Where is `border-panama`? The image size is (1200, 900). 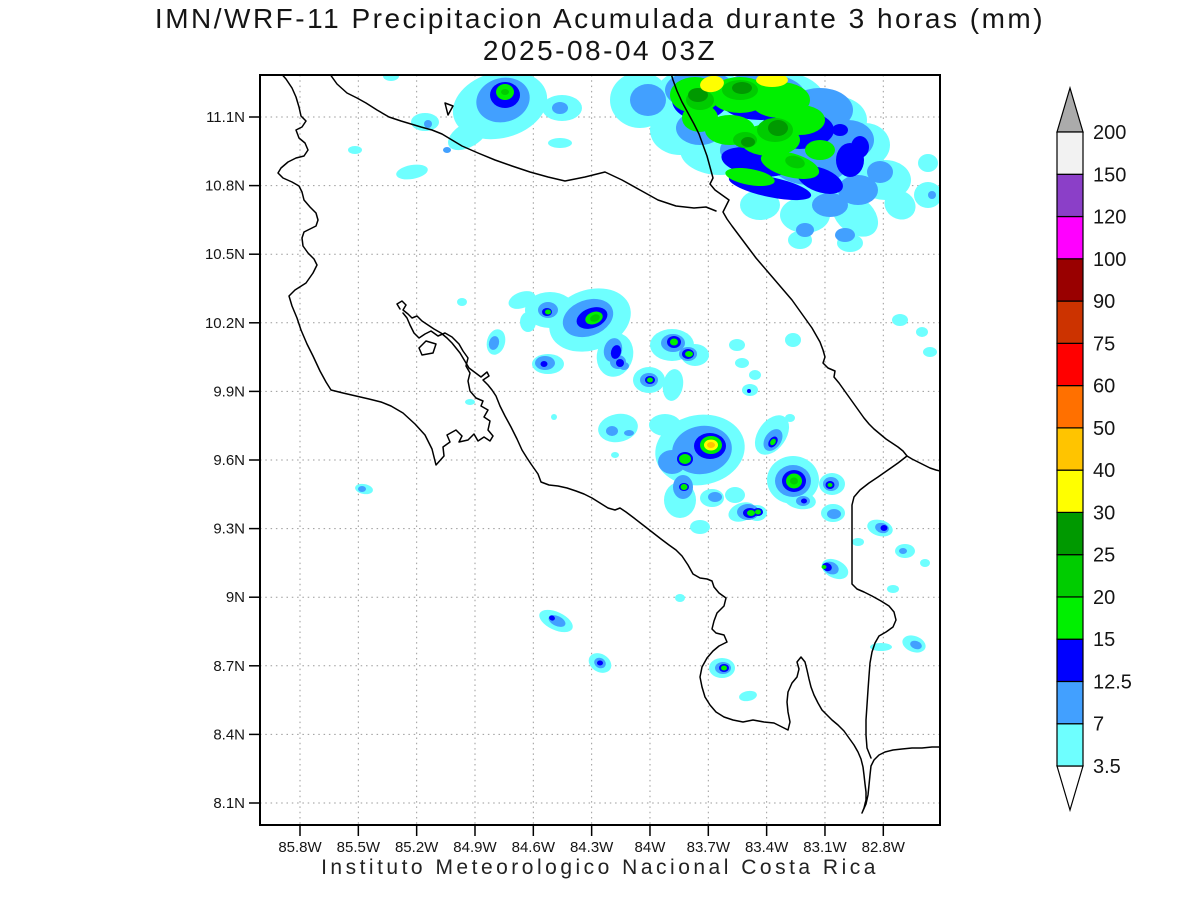 border-panama is located at coordinates (879, 607).